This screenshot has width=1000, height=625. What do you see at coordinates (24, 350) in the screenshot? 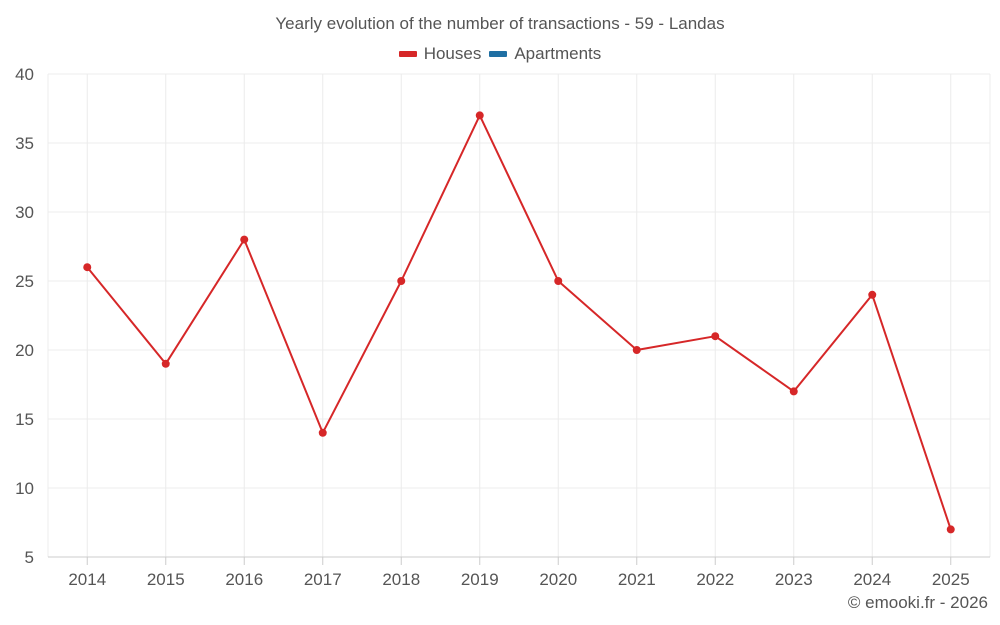
I see `y-tick-label: 20` at bounding box center [24, 350].